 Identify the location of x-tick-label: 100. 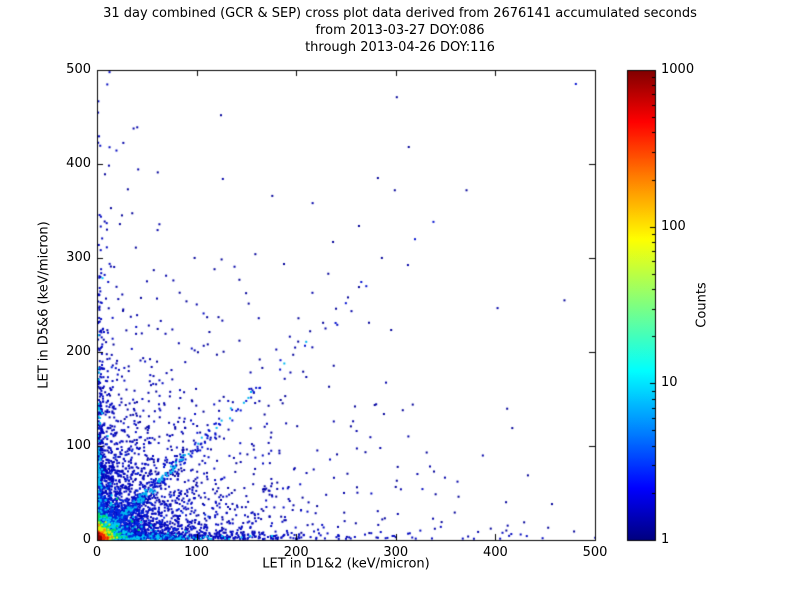
(197, 552).